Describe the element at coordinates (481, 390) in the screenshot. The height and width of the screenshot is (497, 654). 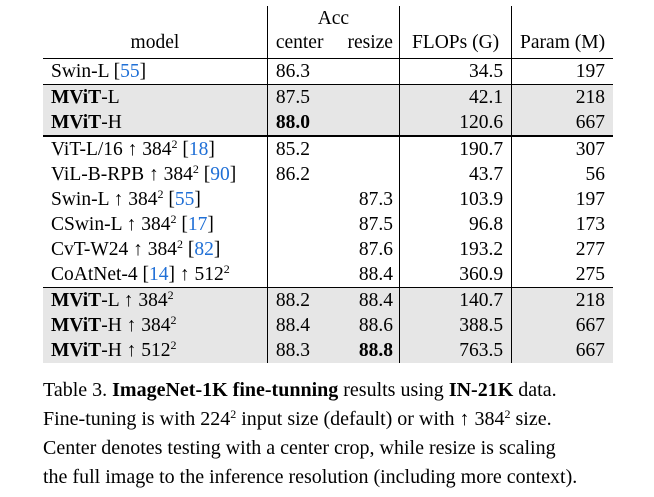
I see `caption-bold-dataset: IN-21K` at that location.